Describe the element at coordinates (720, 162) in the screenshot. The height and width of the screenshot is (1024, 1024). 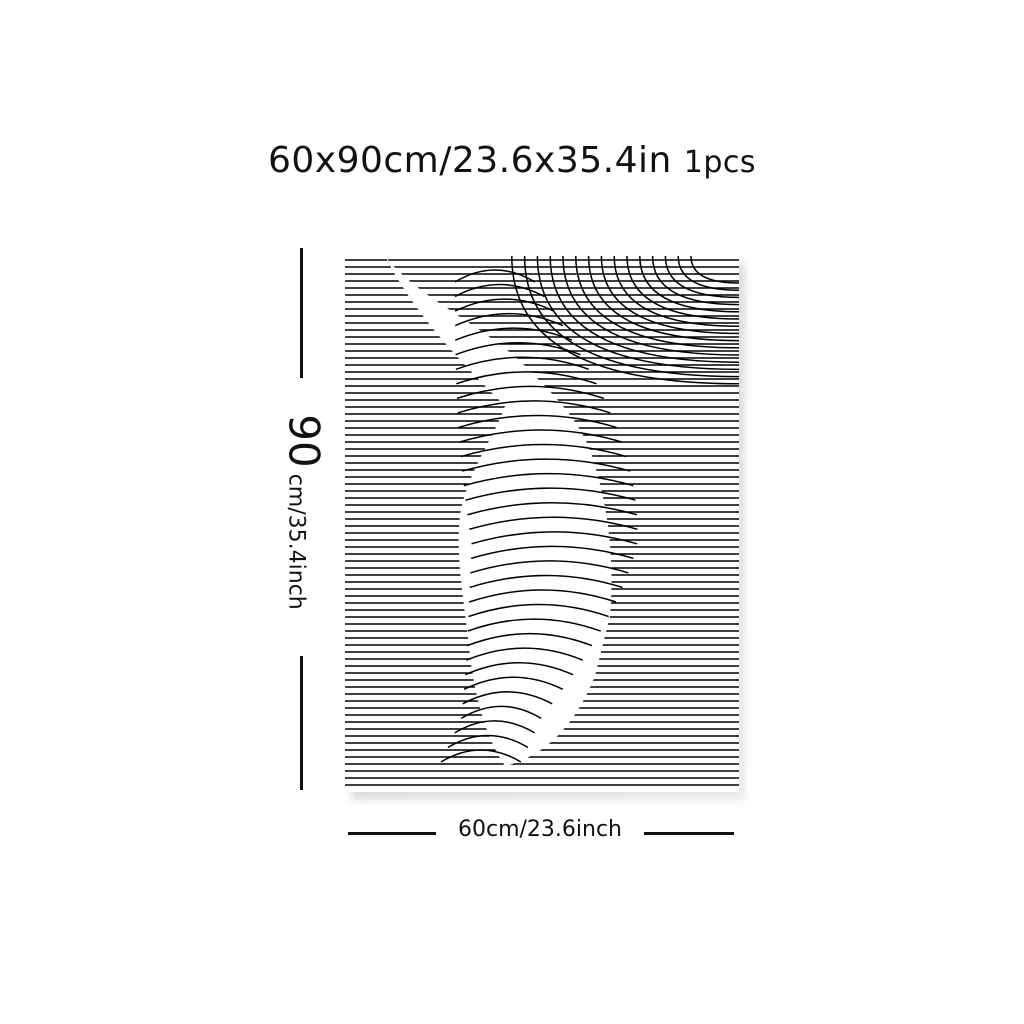
I see `quantity-text: 1pcs` at that location.